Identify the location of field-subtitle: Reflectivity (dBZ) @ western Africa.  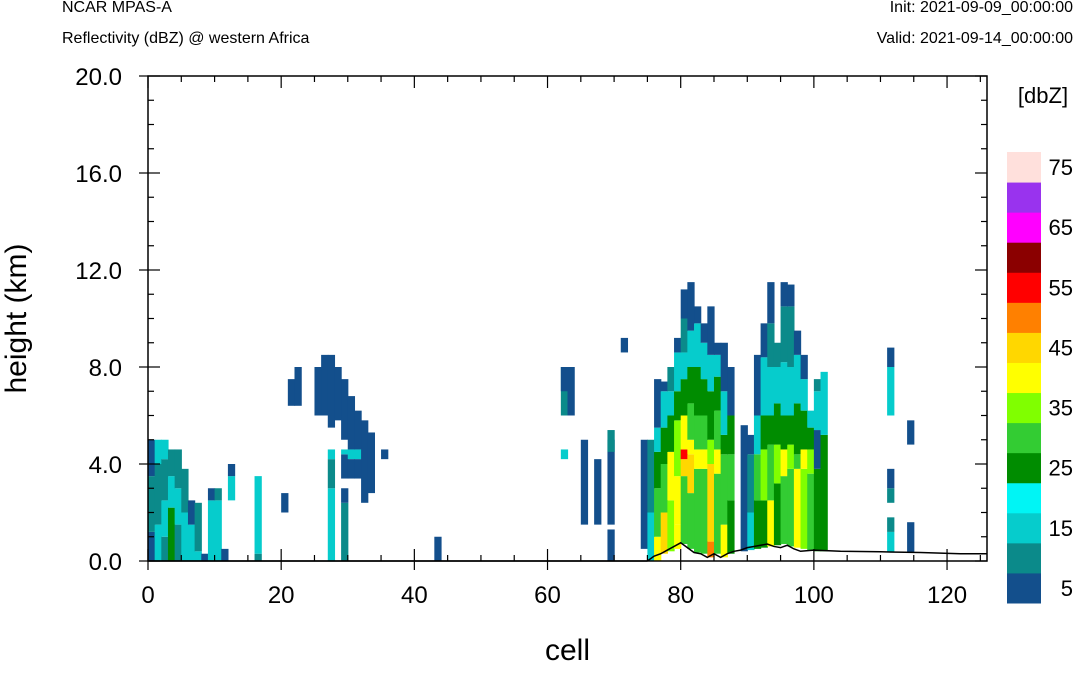
(186, 38).